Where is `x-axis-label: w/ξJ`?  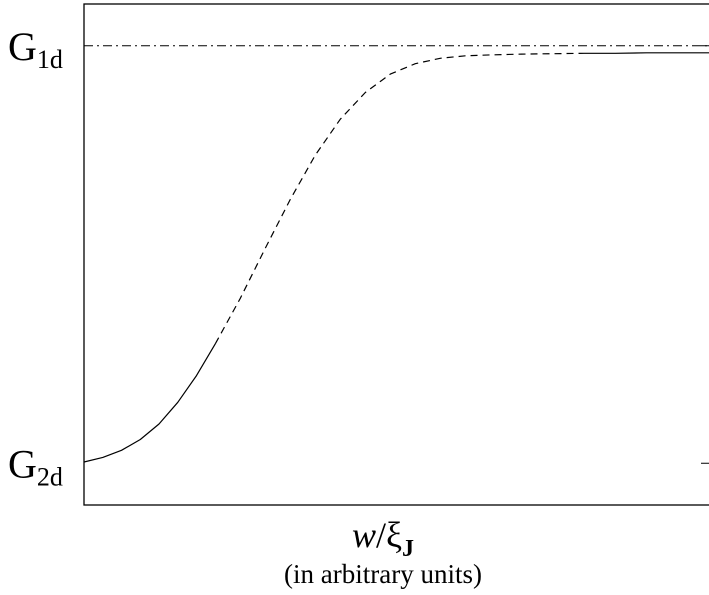 x-axis-label: w/ξJ is located at coordinates (383, 538).